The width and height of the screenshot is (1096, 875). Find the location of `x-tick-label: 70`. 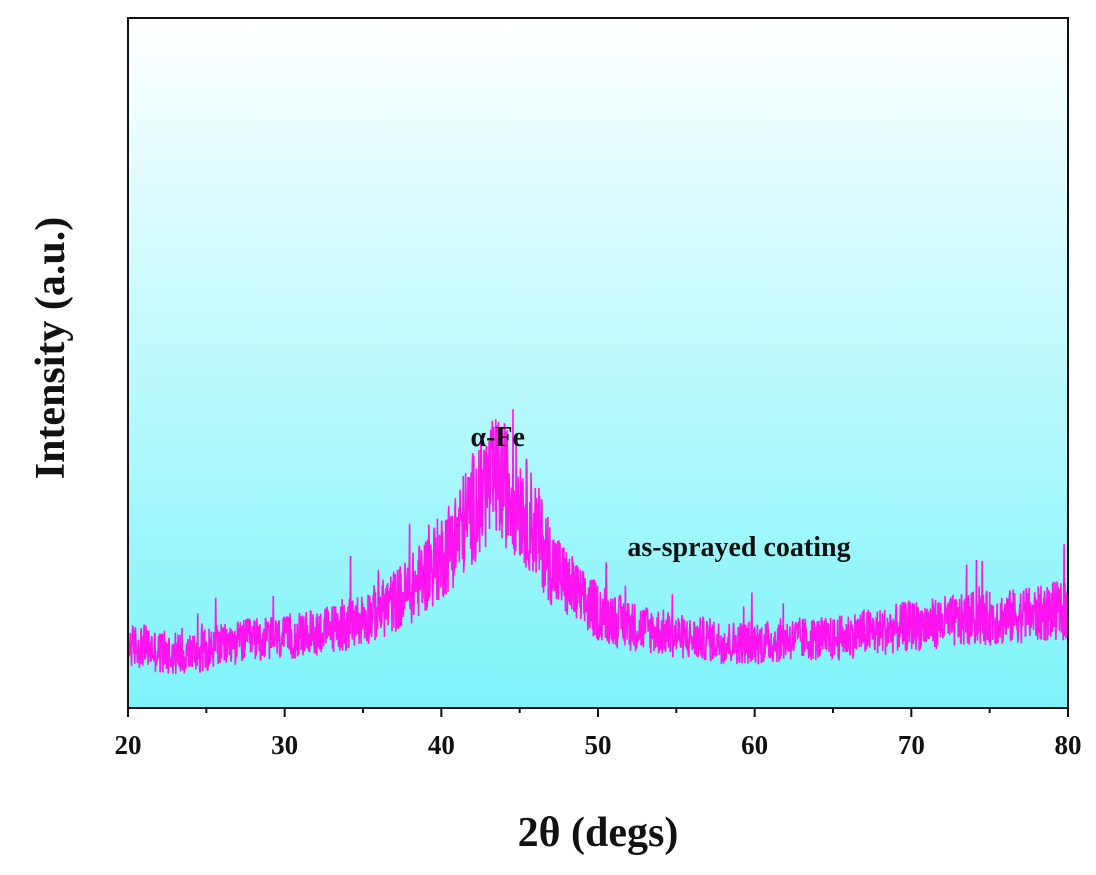

x-tick-label: 70 is located at coordinates (911, 745).